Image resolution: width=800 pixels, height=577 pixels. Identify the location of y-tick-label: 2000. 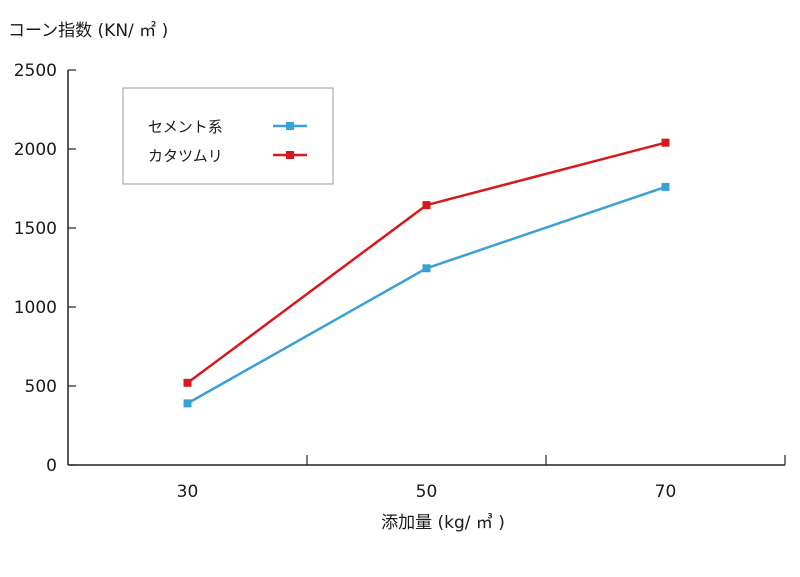
(35, 150).